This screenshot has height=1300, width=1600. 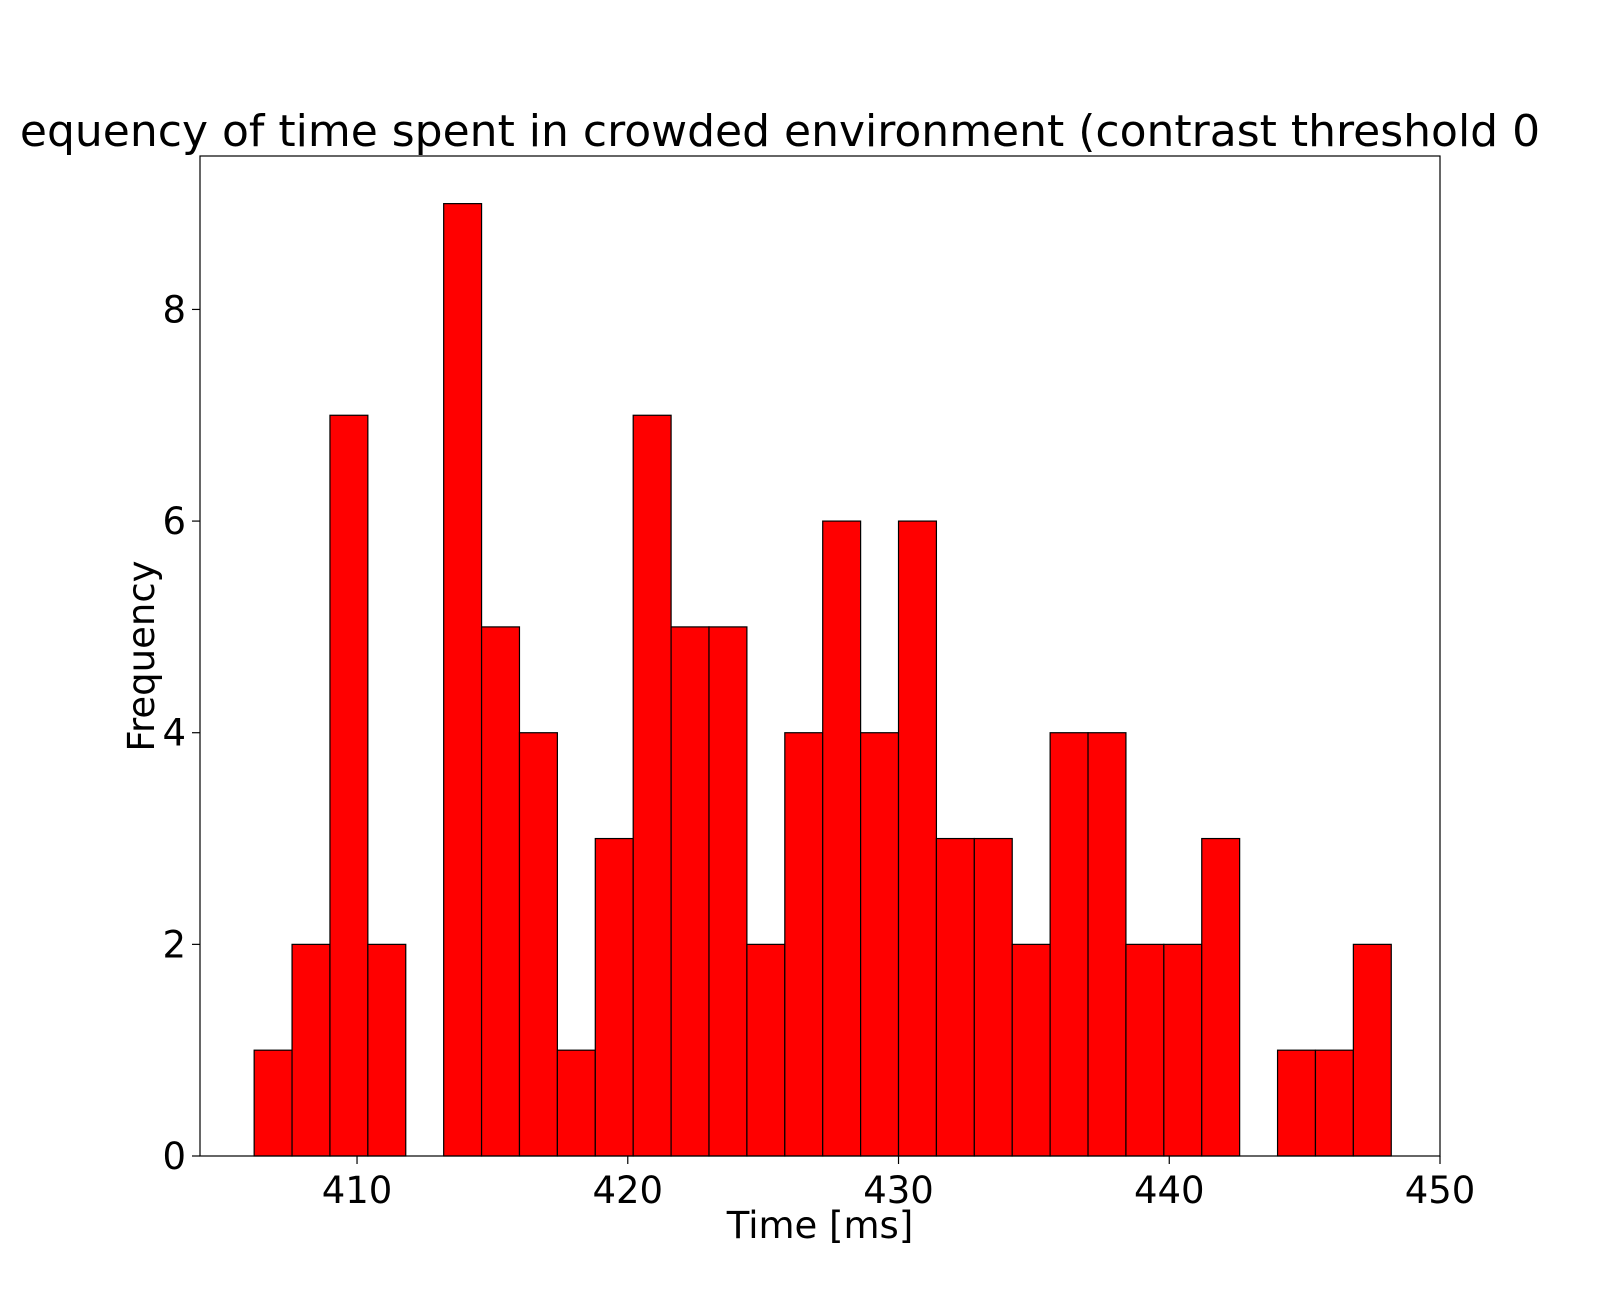 I want to click on x-tick-label: 430, so click(x=898, y=1190).